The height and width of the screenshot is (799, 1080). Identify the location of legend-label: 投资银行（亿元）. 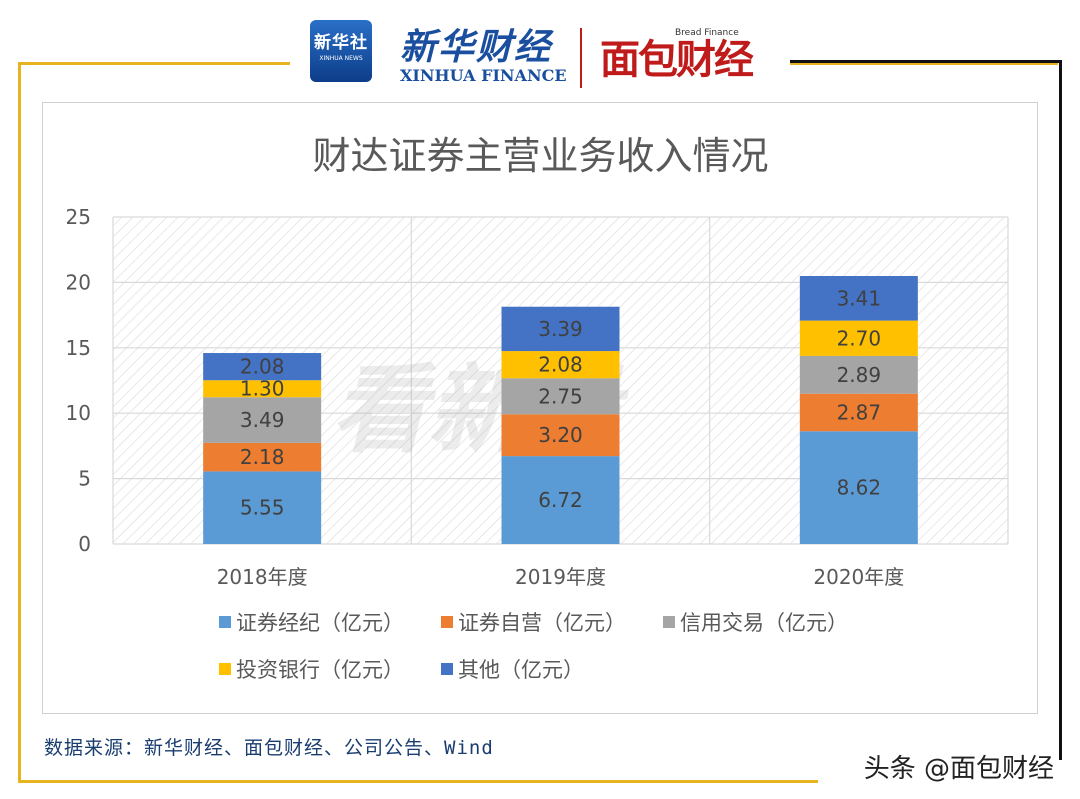
(320, 670).